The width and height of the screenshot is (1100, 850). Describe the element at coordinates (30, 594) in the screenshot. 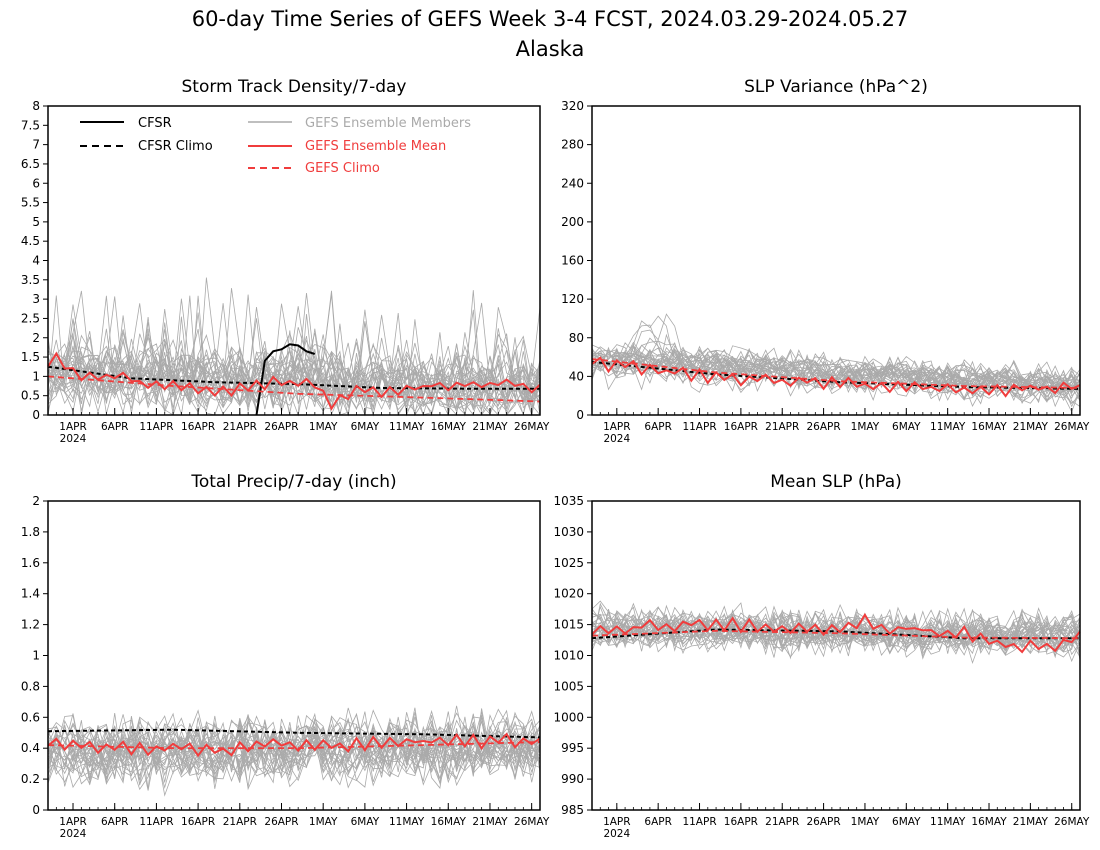

I see `y-tick-label: 1.4` at that location.